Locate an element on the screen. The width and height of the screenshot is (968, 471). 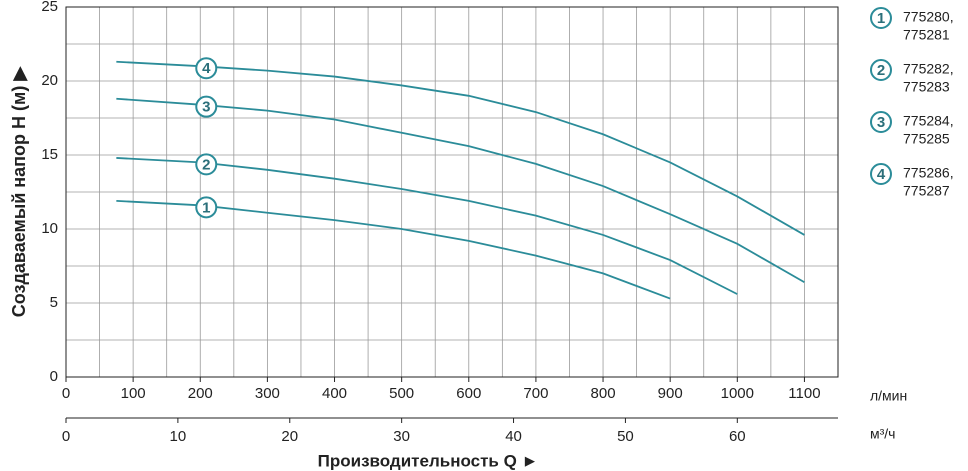
curve-badge-label: 2 is located at coordinates (206, 164).